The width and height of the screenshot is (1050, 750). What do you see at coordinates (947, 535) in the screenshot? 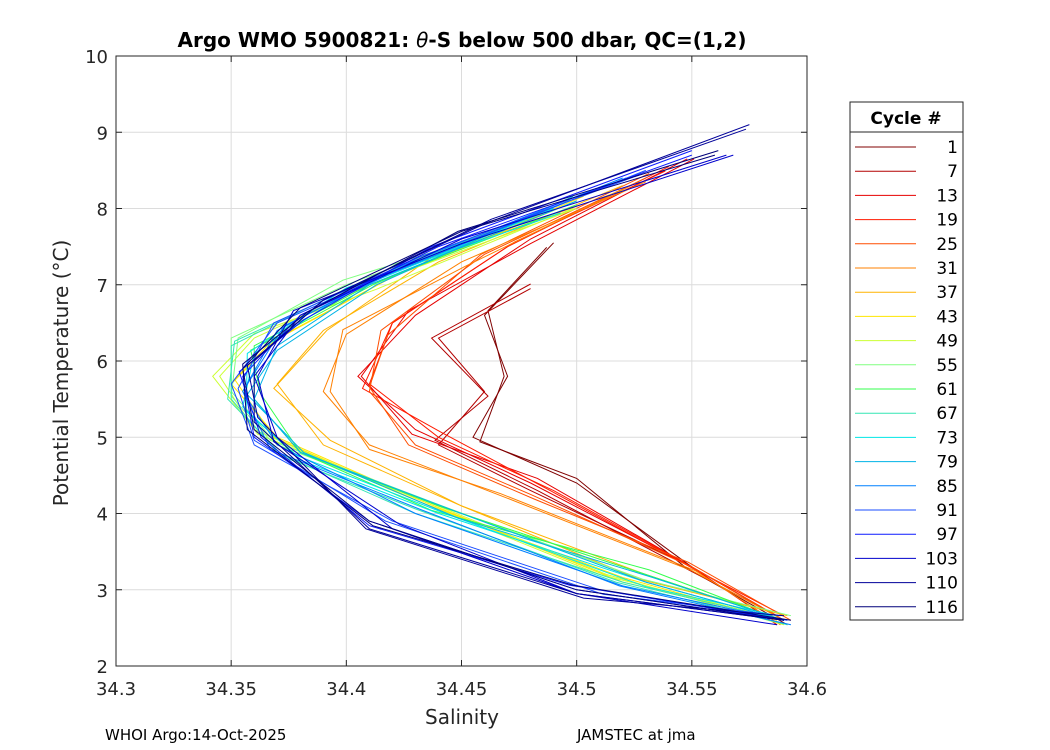
I see `legend-label-cycle-97: 97` at bounding box center [947, 535].